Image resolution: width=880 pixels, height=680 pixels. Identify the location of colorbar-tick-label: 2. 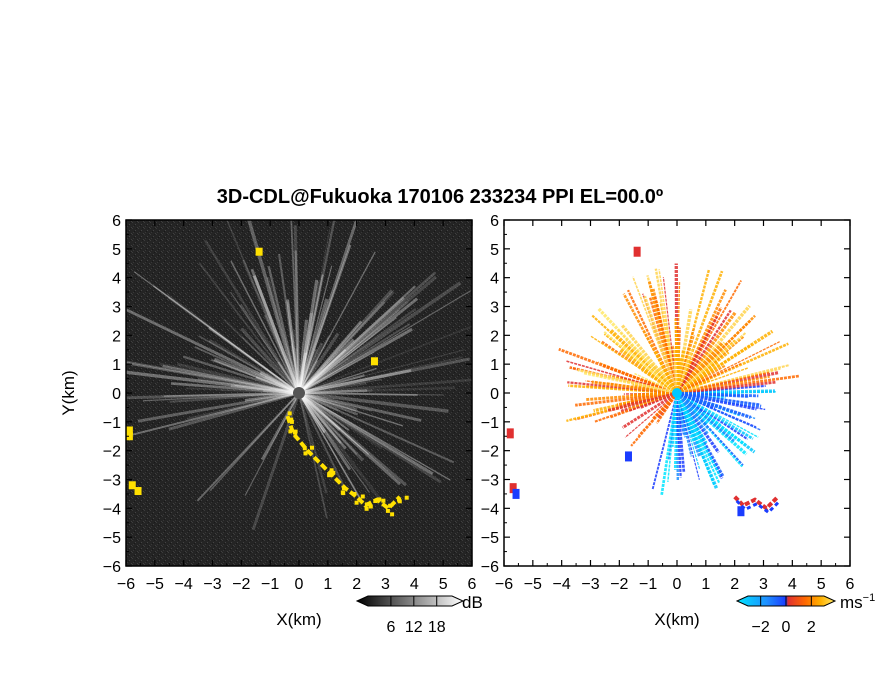
(811, 627).